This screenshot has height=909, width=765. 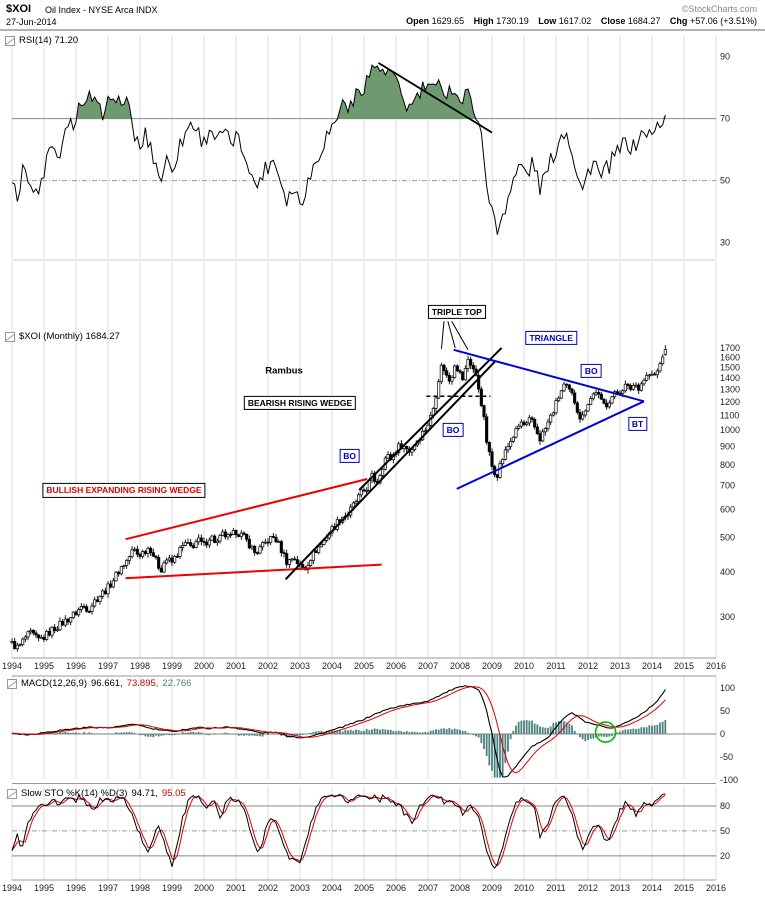 What do you see at coordinates (460, 888) in the screenshot?
I see `x-axis-year-label: 2008` at bounding box center [460, 888].